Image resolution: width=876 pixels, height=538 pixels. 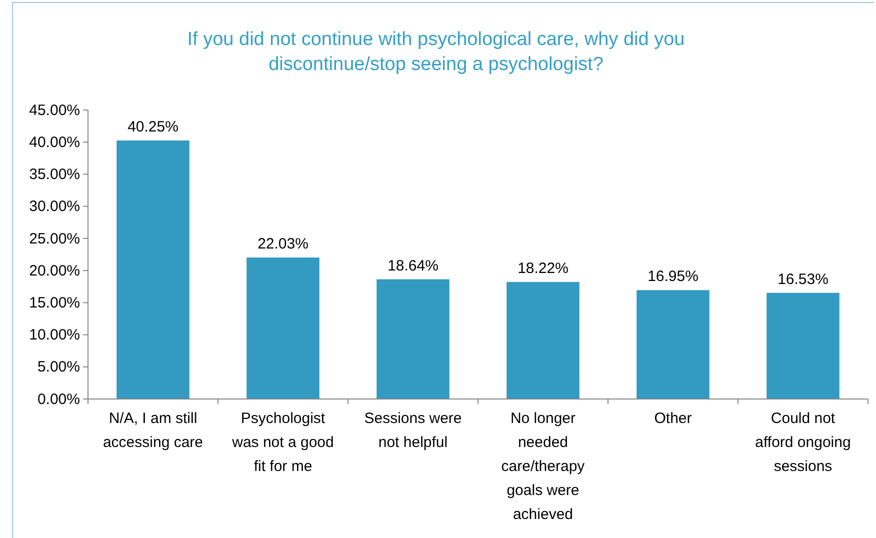 What do you see at coordinates (54, 110) in the screenshot?
I see `y-tick-label: 45.00%` at bounding box center [54, 110].